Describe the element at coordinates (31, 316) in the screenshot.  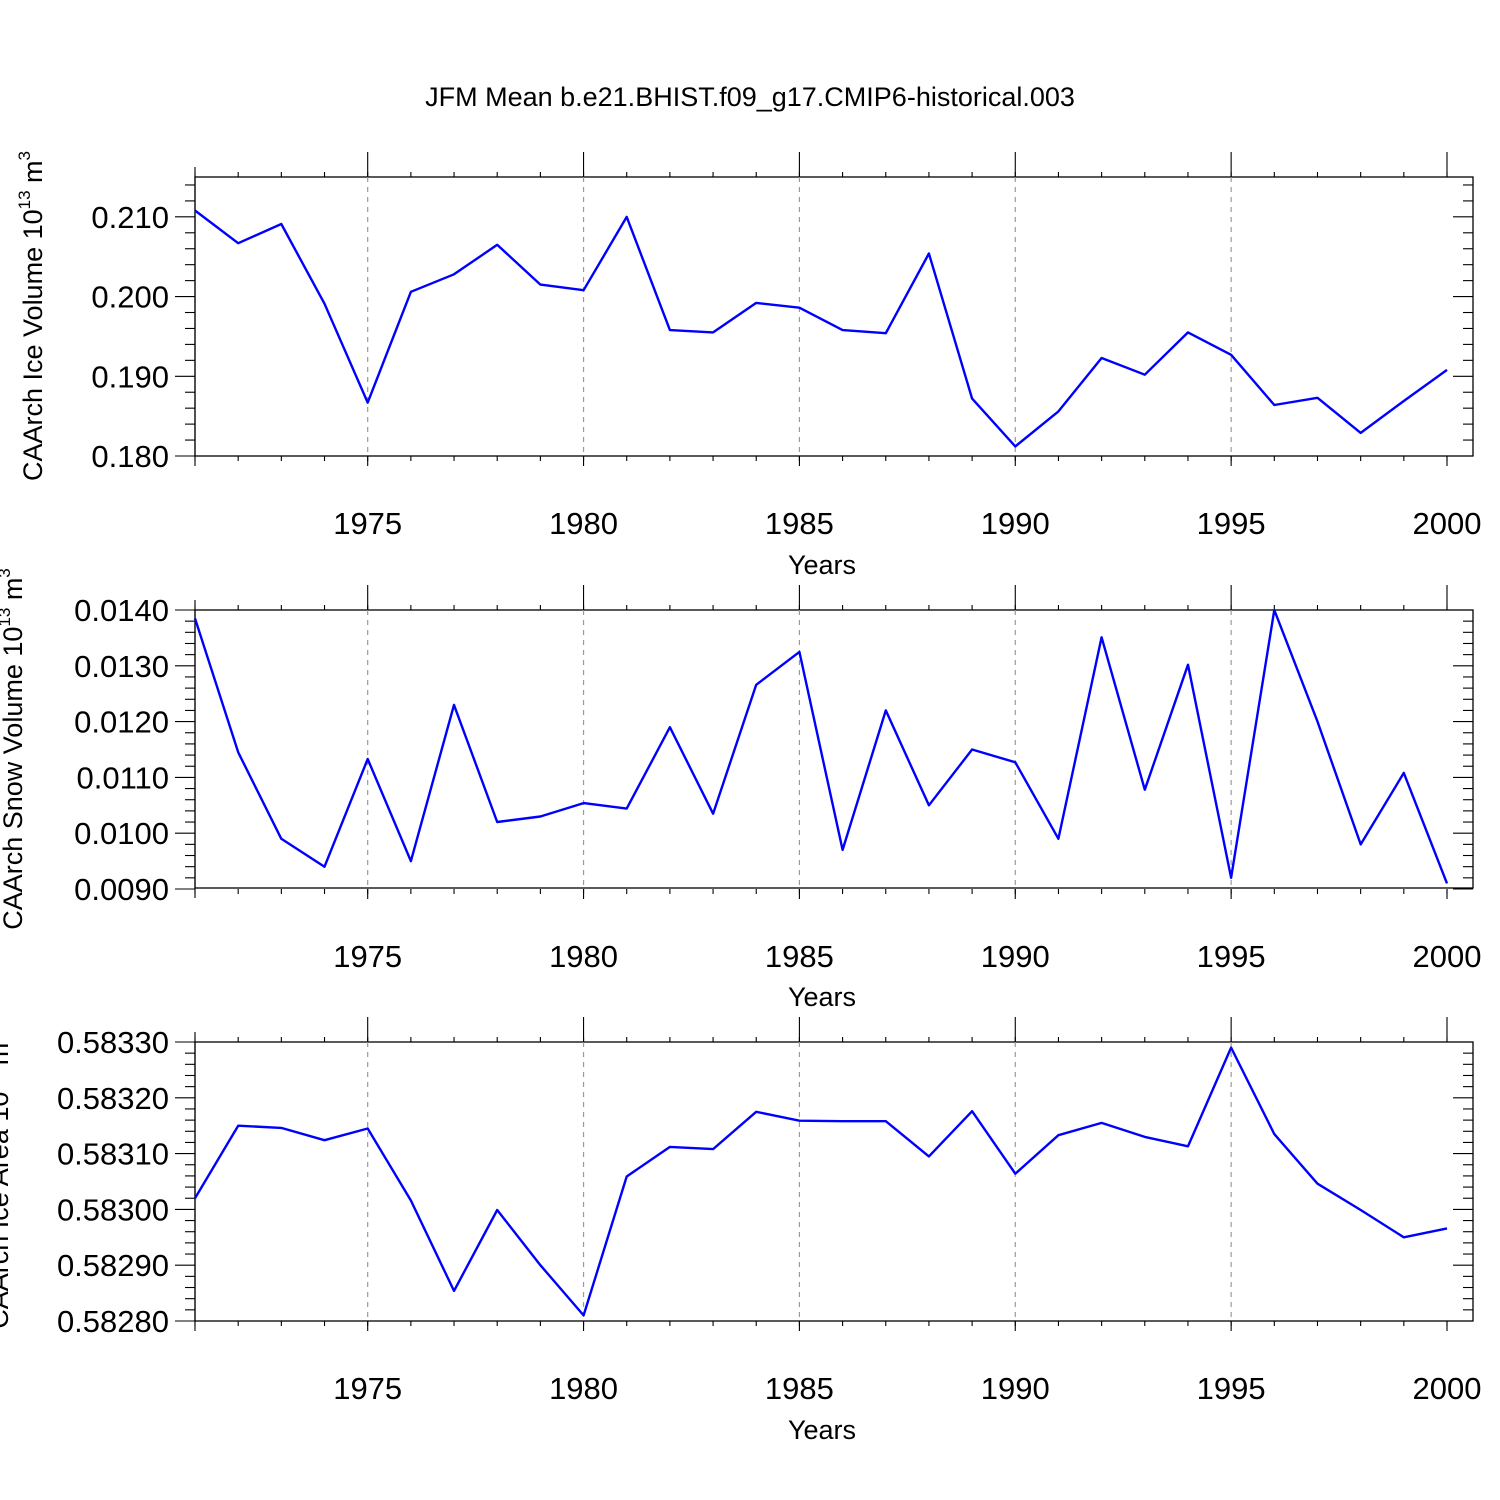
I see `y-axis-title: CAArch Ice Volume 1013 m3` at that location.